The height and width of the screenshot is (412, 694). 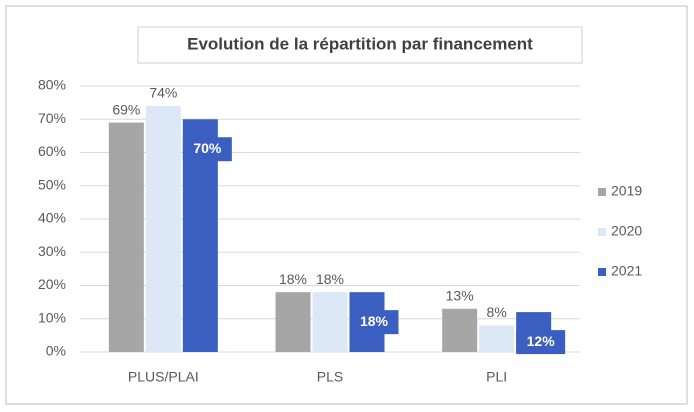 What do you see at coordinates (626, 231) in the screenshot?
I see `legend-label: 2020` at bounding box center [626, 231].